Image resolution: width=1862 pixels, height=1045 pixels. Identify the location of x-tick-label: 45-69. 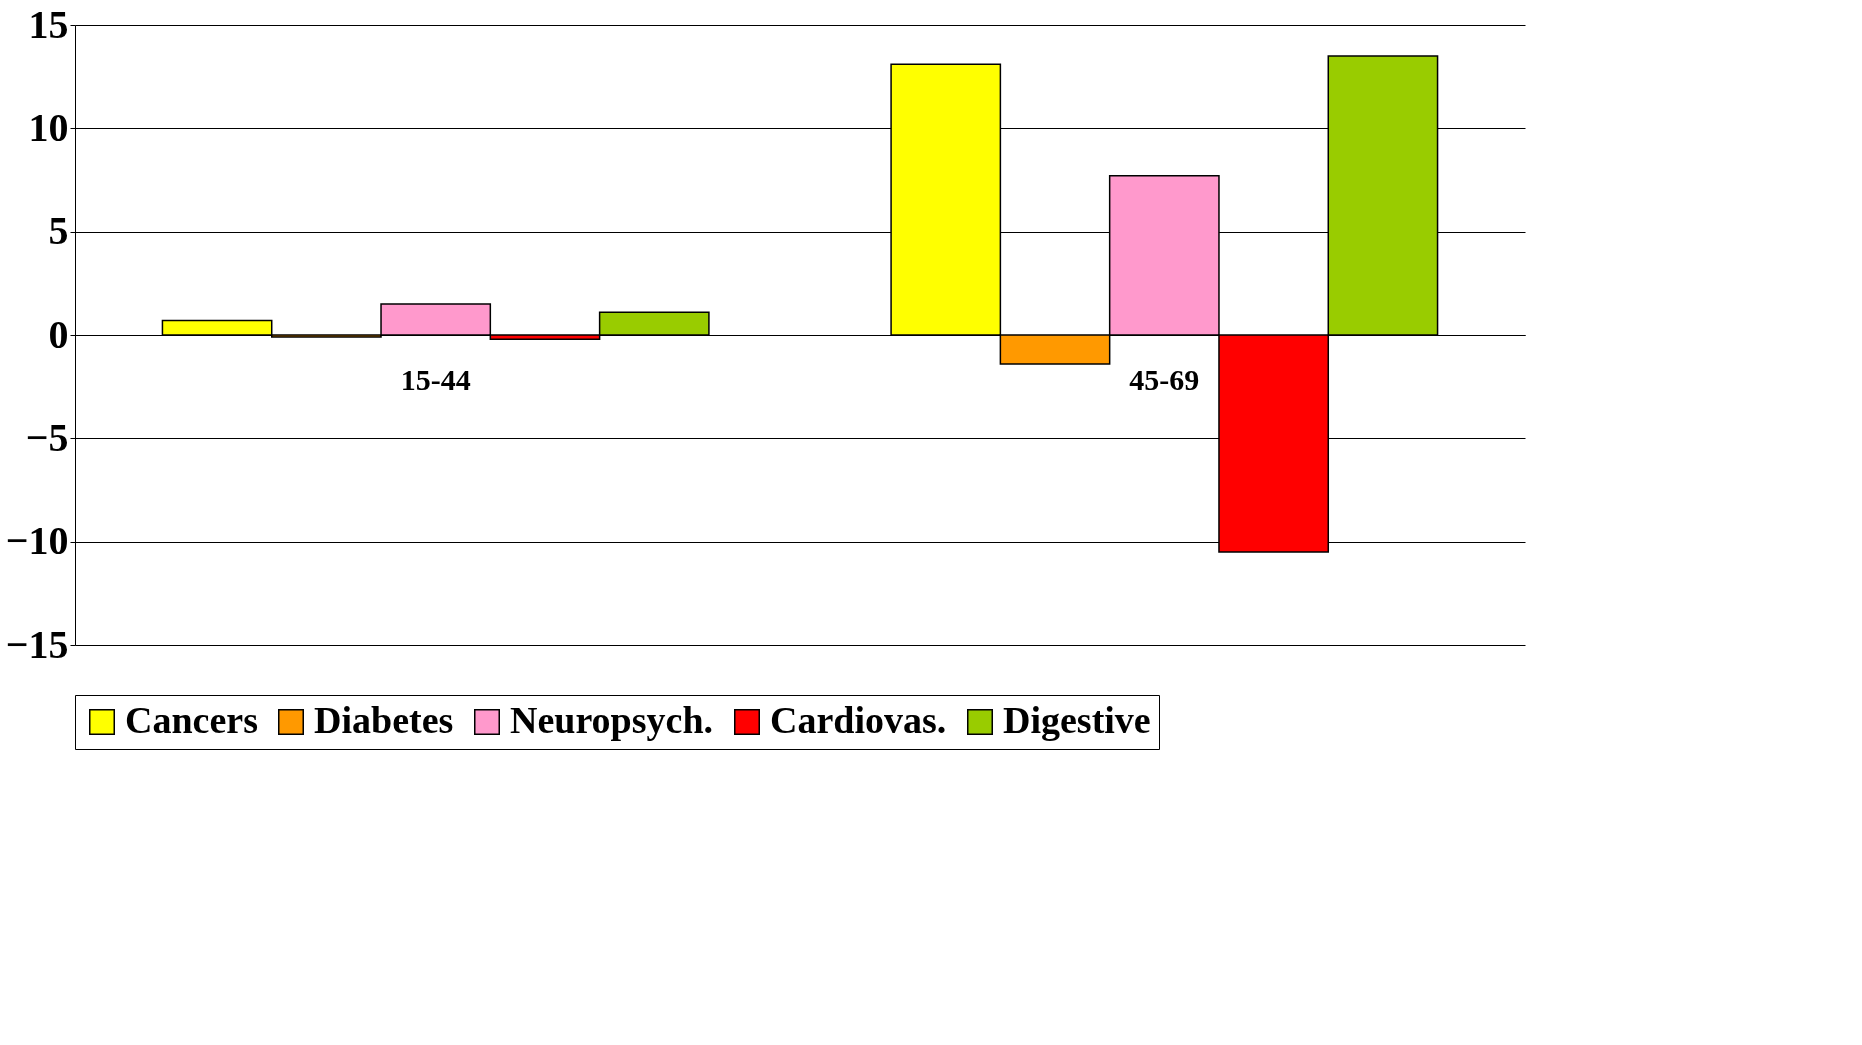
(1164, 379).